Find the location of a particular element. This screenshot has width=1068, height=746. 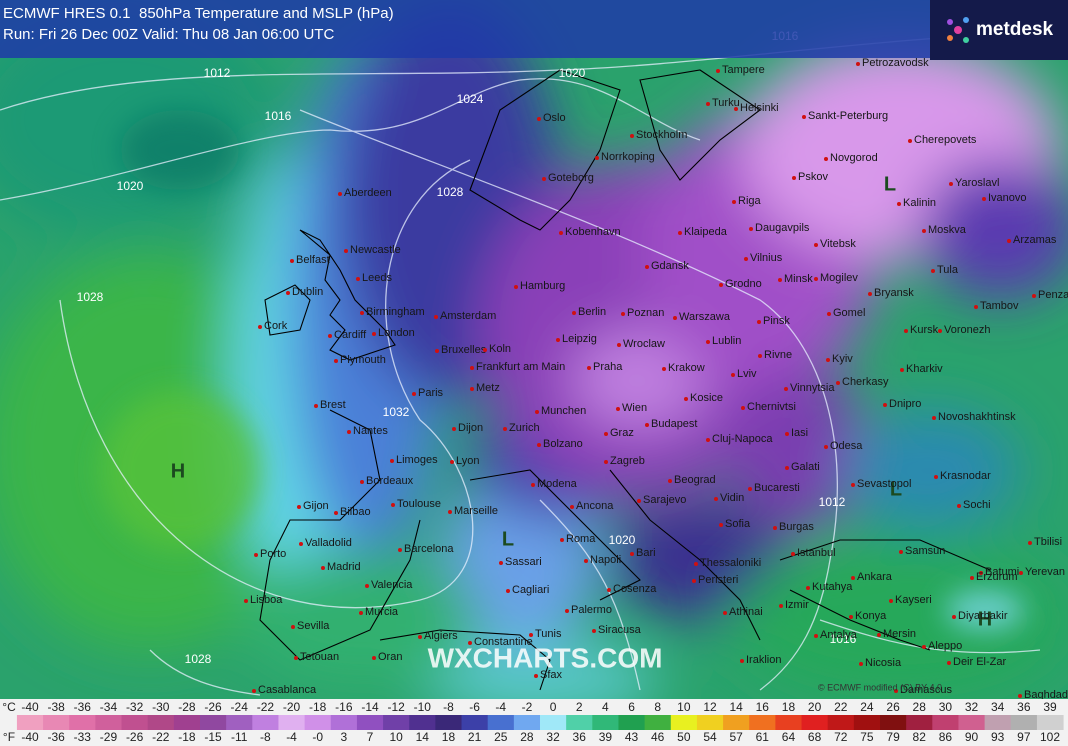

celsius-label: 16 is located at coordinates (763, 707).